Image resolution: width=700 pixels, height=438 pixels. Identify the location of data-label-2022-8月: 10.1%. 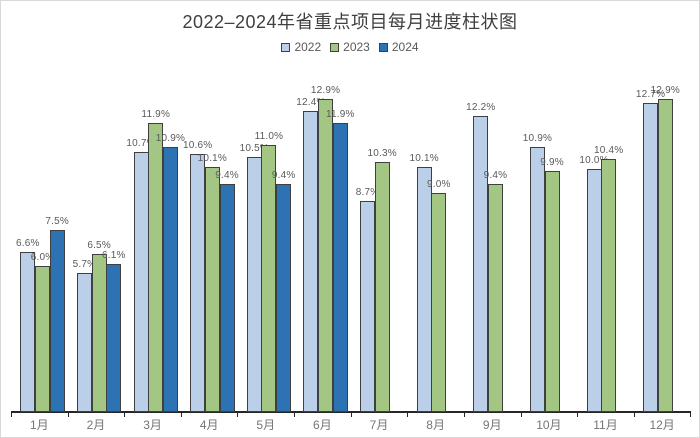
(424, 158).